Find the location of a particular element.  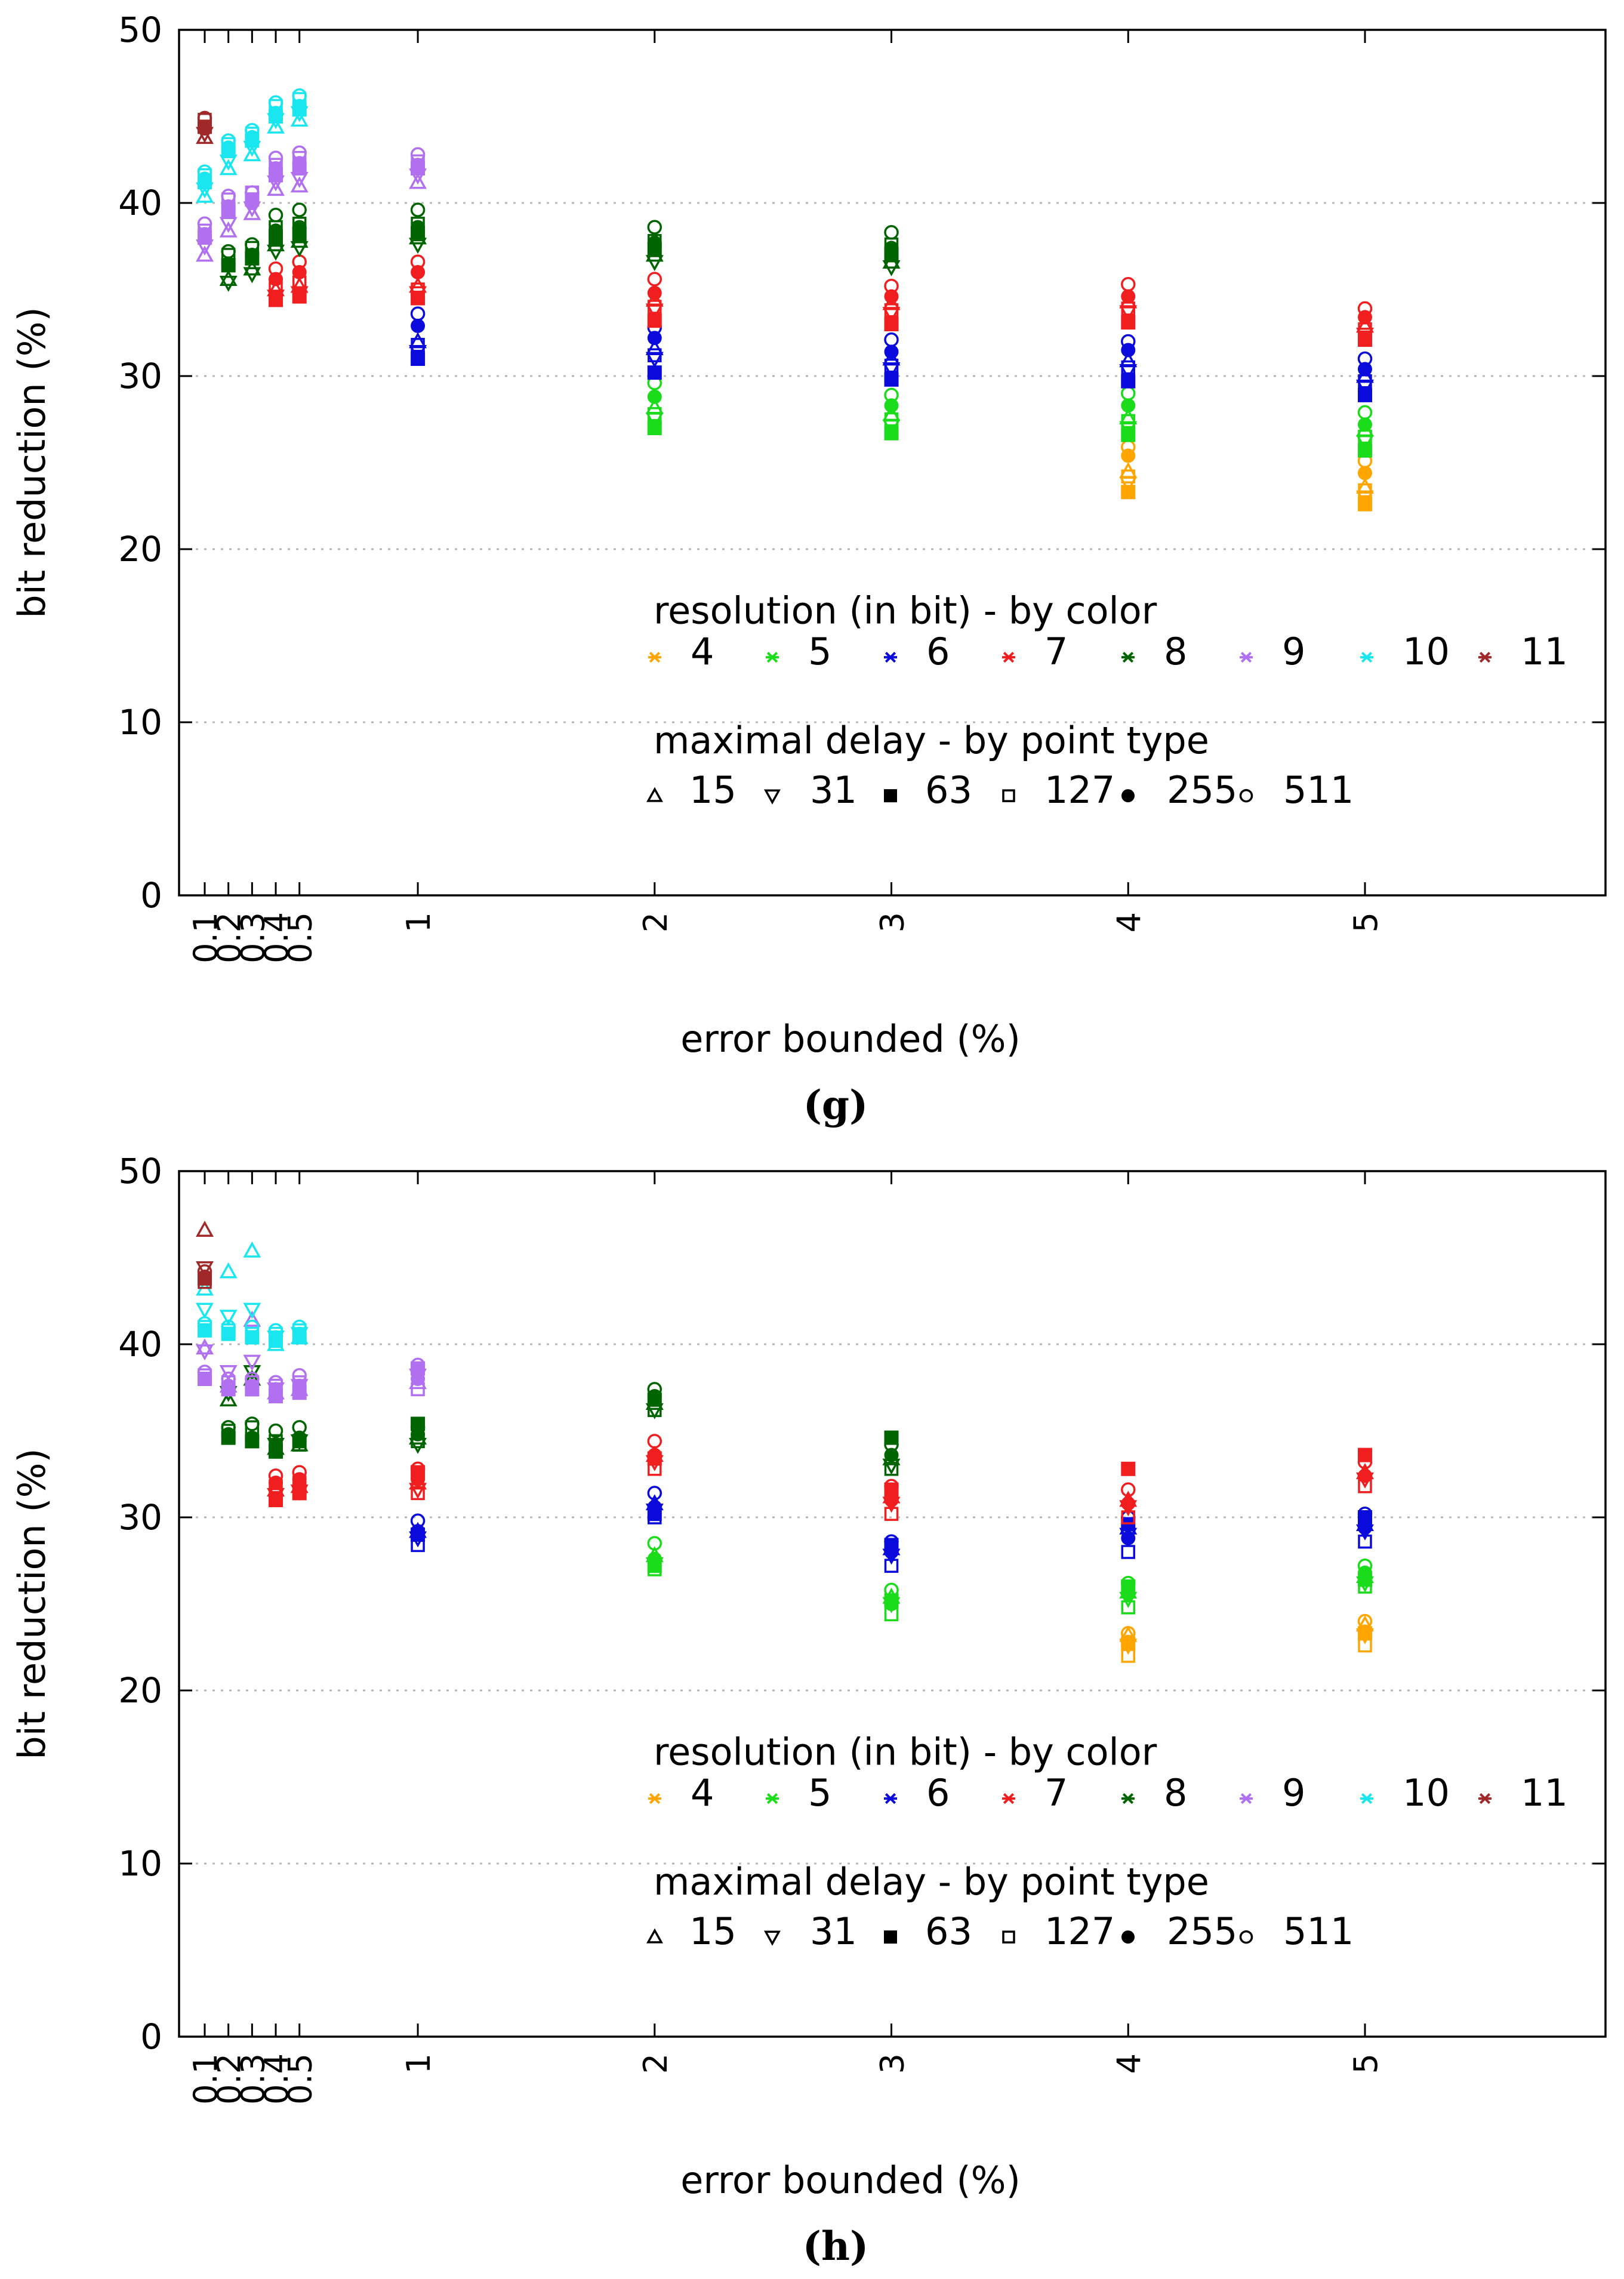

x-tick-label: 5 is located at coordinates (1366, 922).